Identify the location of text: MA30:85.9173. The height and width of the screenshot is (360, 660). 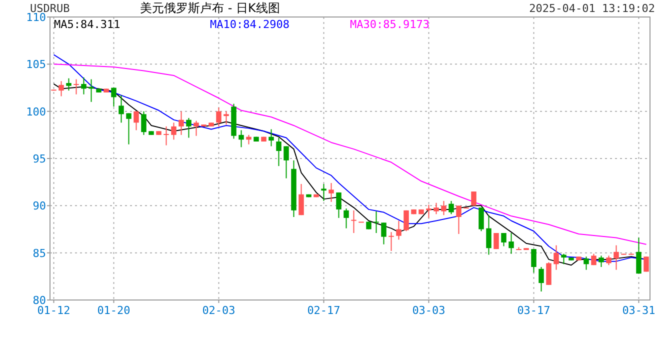
(390, 24).